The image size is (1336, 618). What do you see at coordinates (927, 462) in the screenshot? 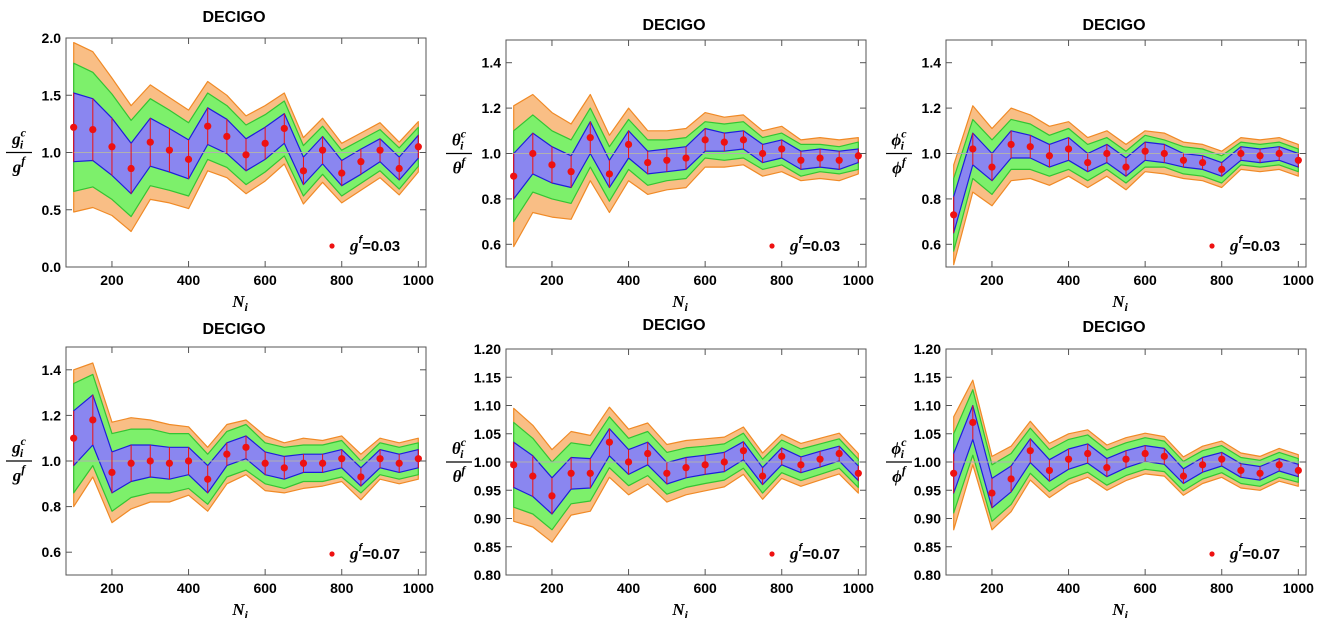
I see `y-tick-label: 1.00` at bounding box center [927, 462].